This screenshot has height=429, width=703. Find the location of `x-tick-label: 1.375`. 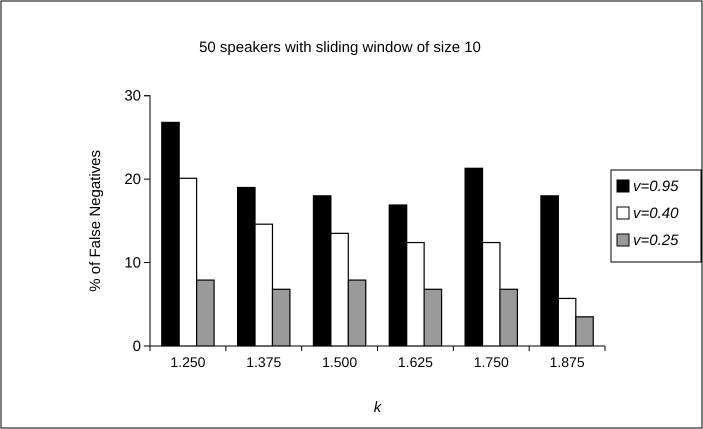

x-tick-label: 1.375 is located at coordinates (264, 362).